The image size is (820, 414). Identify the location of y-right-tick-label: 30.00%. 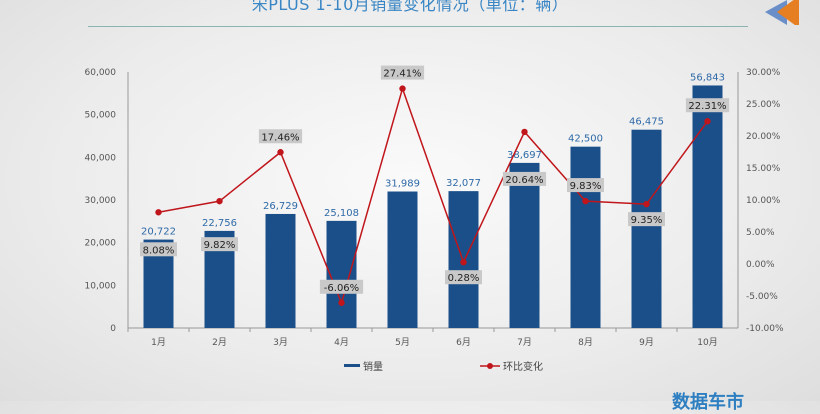
(763, 73).